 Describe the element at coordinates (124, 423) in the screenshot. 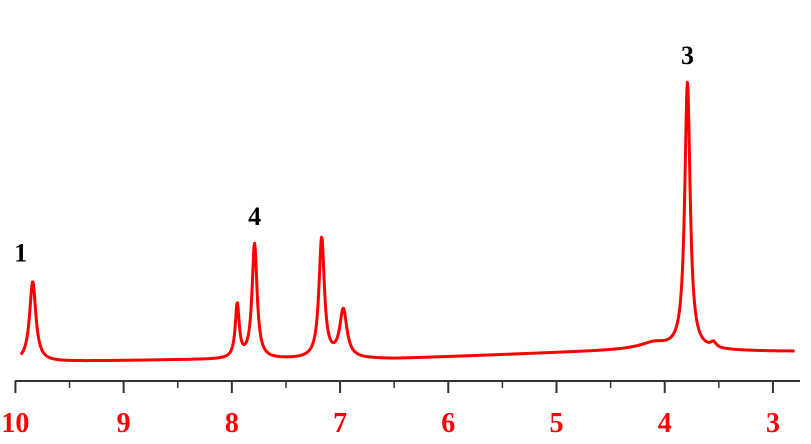

I see `x-tick-label: 9` at that location.